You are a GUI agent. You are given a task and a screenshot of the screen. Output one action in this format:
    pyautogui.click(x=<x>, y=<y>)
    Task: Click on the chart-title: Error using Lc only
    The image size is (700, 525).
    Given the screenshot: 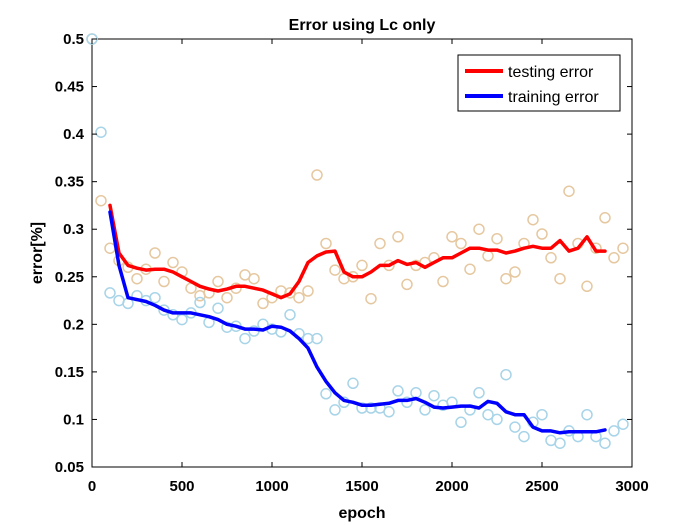 What is the action you would take?
    pyautogui.click(x=362, y=25)
    